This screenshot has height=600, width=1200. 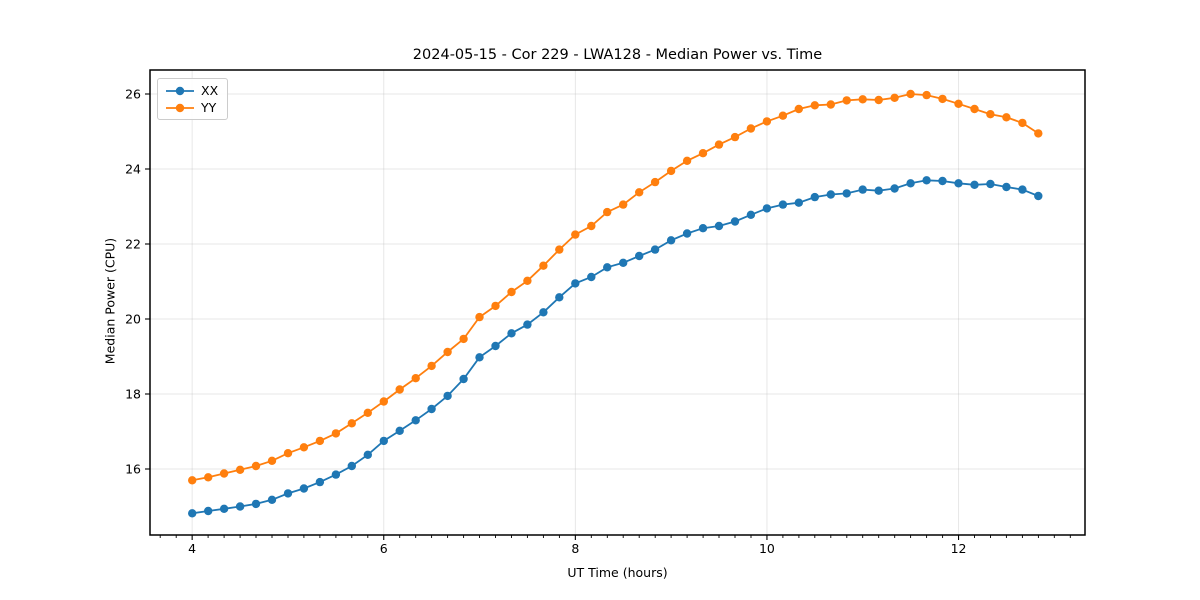 What do you see at coordinates (133, 394) in the screenshot?
I see `y-tick-label: 18` at bounding box center [133, 394].